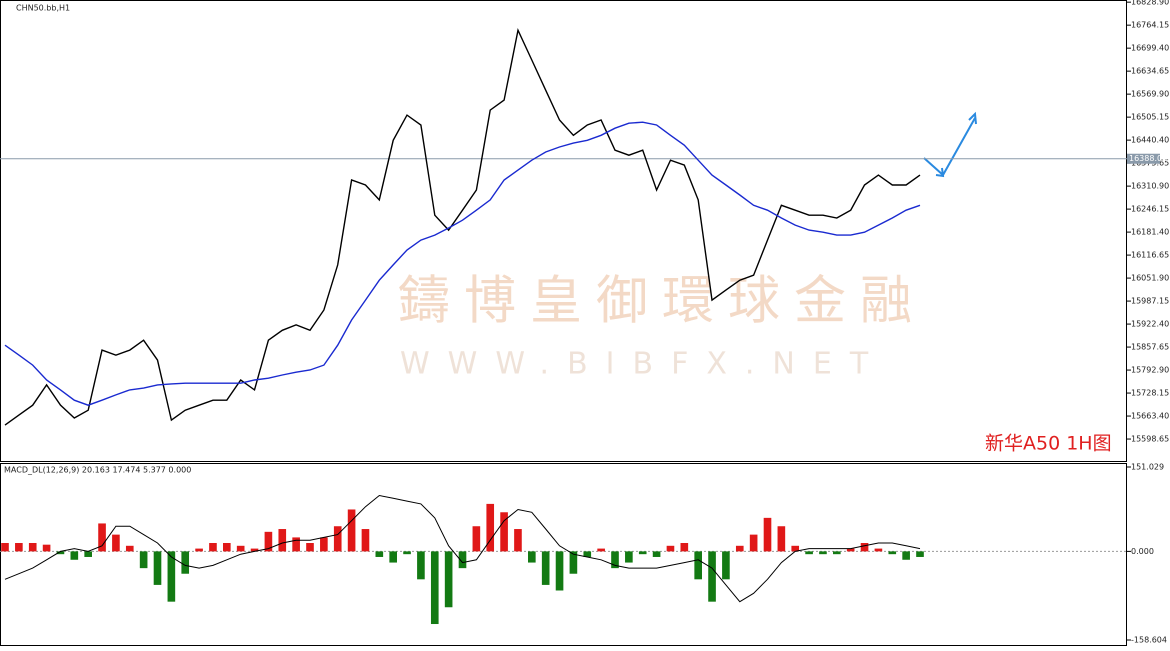 The width and height of the screenshot is (1170, 651). What do you see at coordinates (1150, 117) in the screenshot?
I see `y-tick-label: 16505.15` at bounding box center [1150, 117].